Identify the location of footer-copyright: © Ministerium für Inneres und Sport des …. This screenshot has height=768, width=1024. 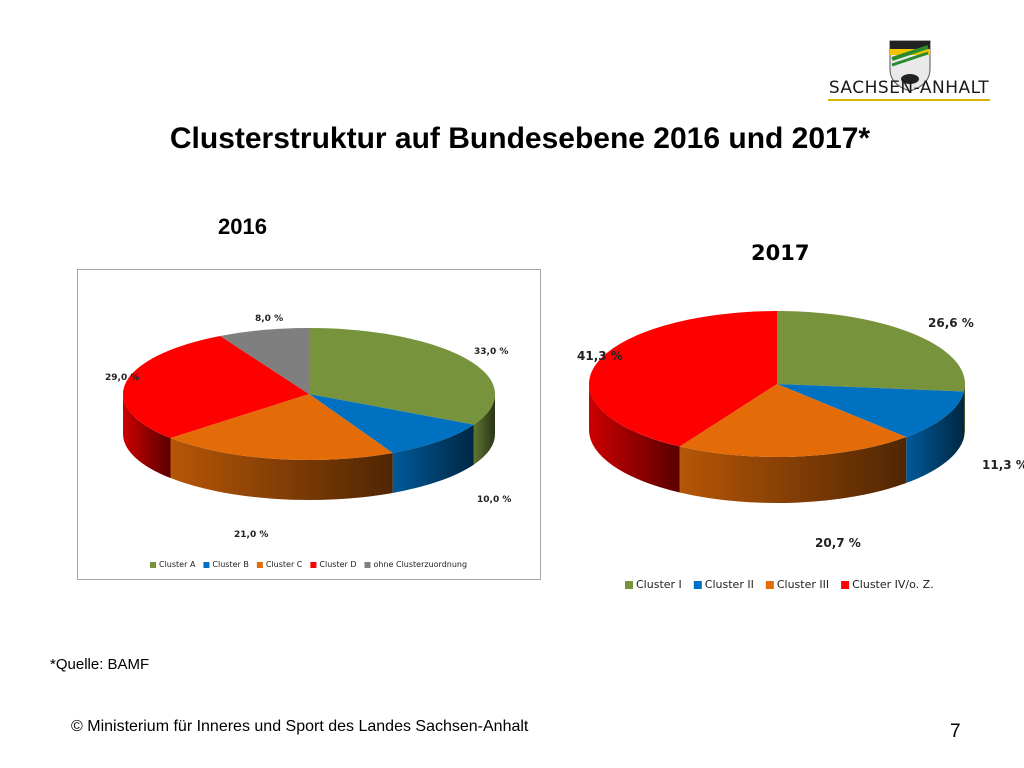
(300, 726).